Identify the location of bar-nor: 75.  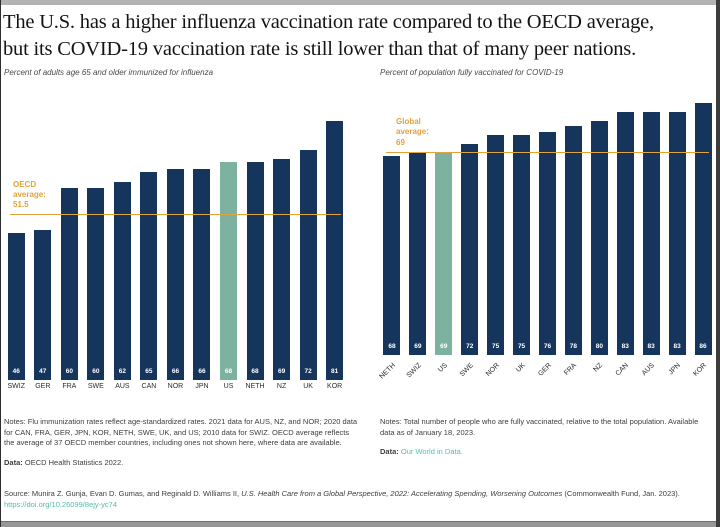
(496, 245).